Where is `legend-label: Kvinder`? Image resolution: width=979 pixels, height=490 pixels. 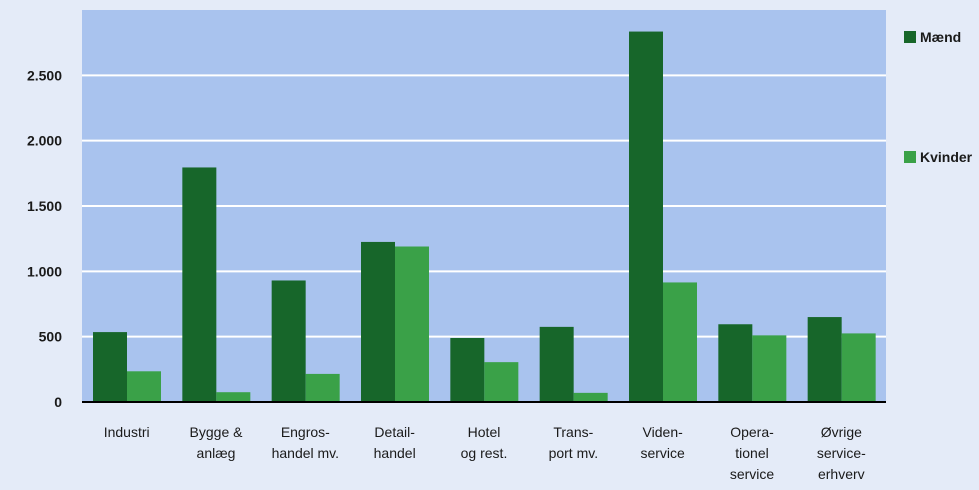 legend-label: Kvinder is located at coordinates (946, 157).